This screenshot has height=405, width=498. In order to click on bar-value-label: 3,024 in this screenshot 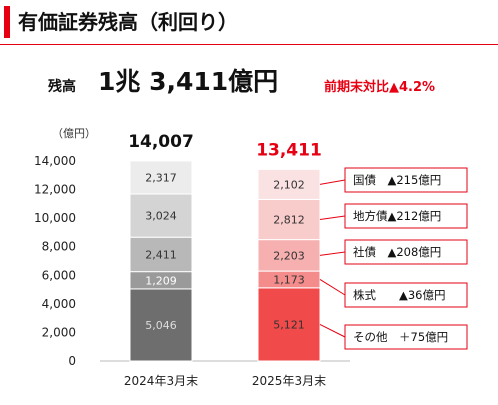, I will do `click(161, 216)`.